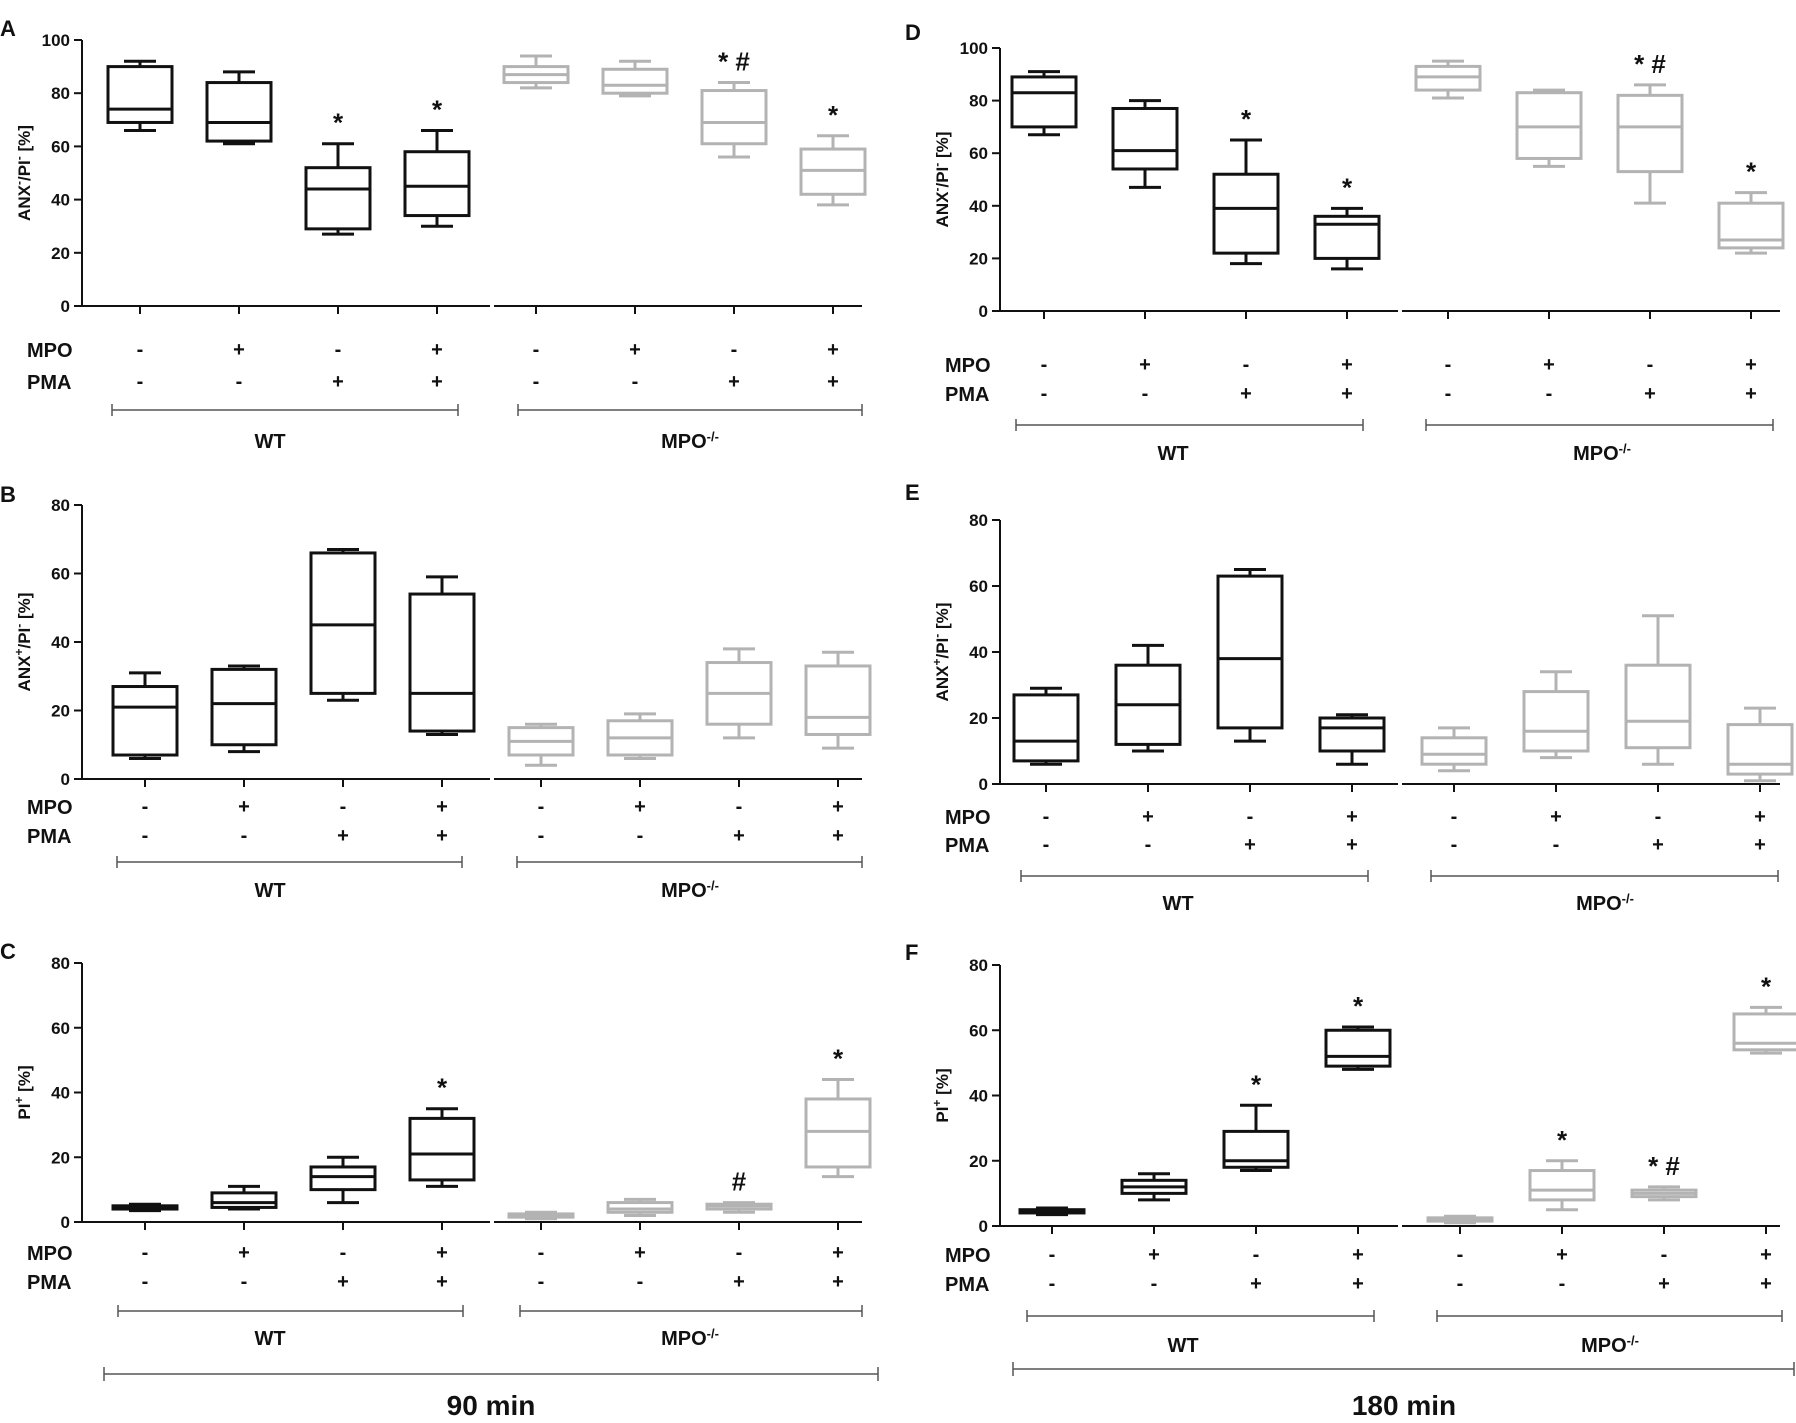 The height and width of the screenshot is (1423, 1796). I want to click on time-bracket-2: 180 min, so click(1403, 1391).